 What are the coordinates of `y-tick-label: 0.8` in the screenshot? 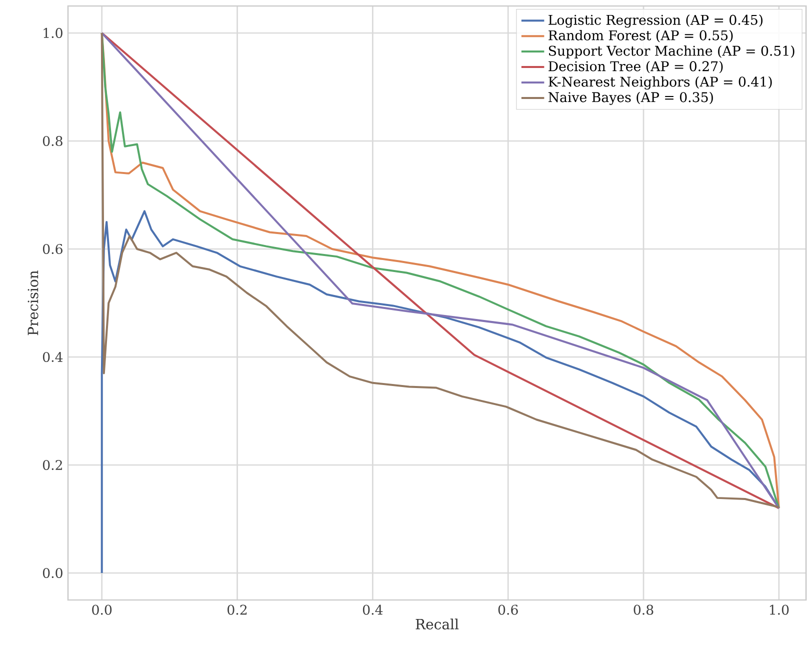 It's located at (52, 141).